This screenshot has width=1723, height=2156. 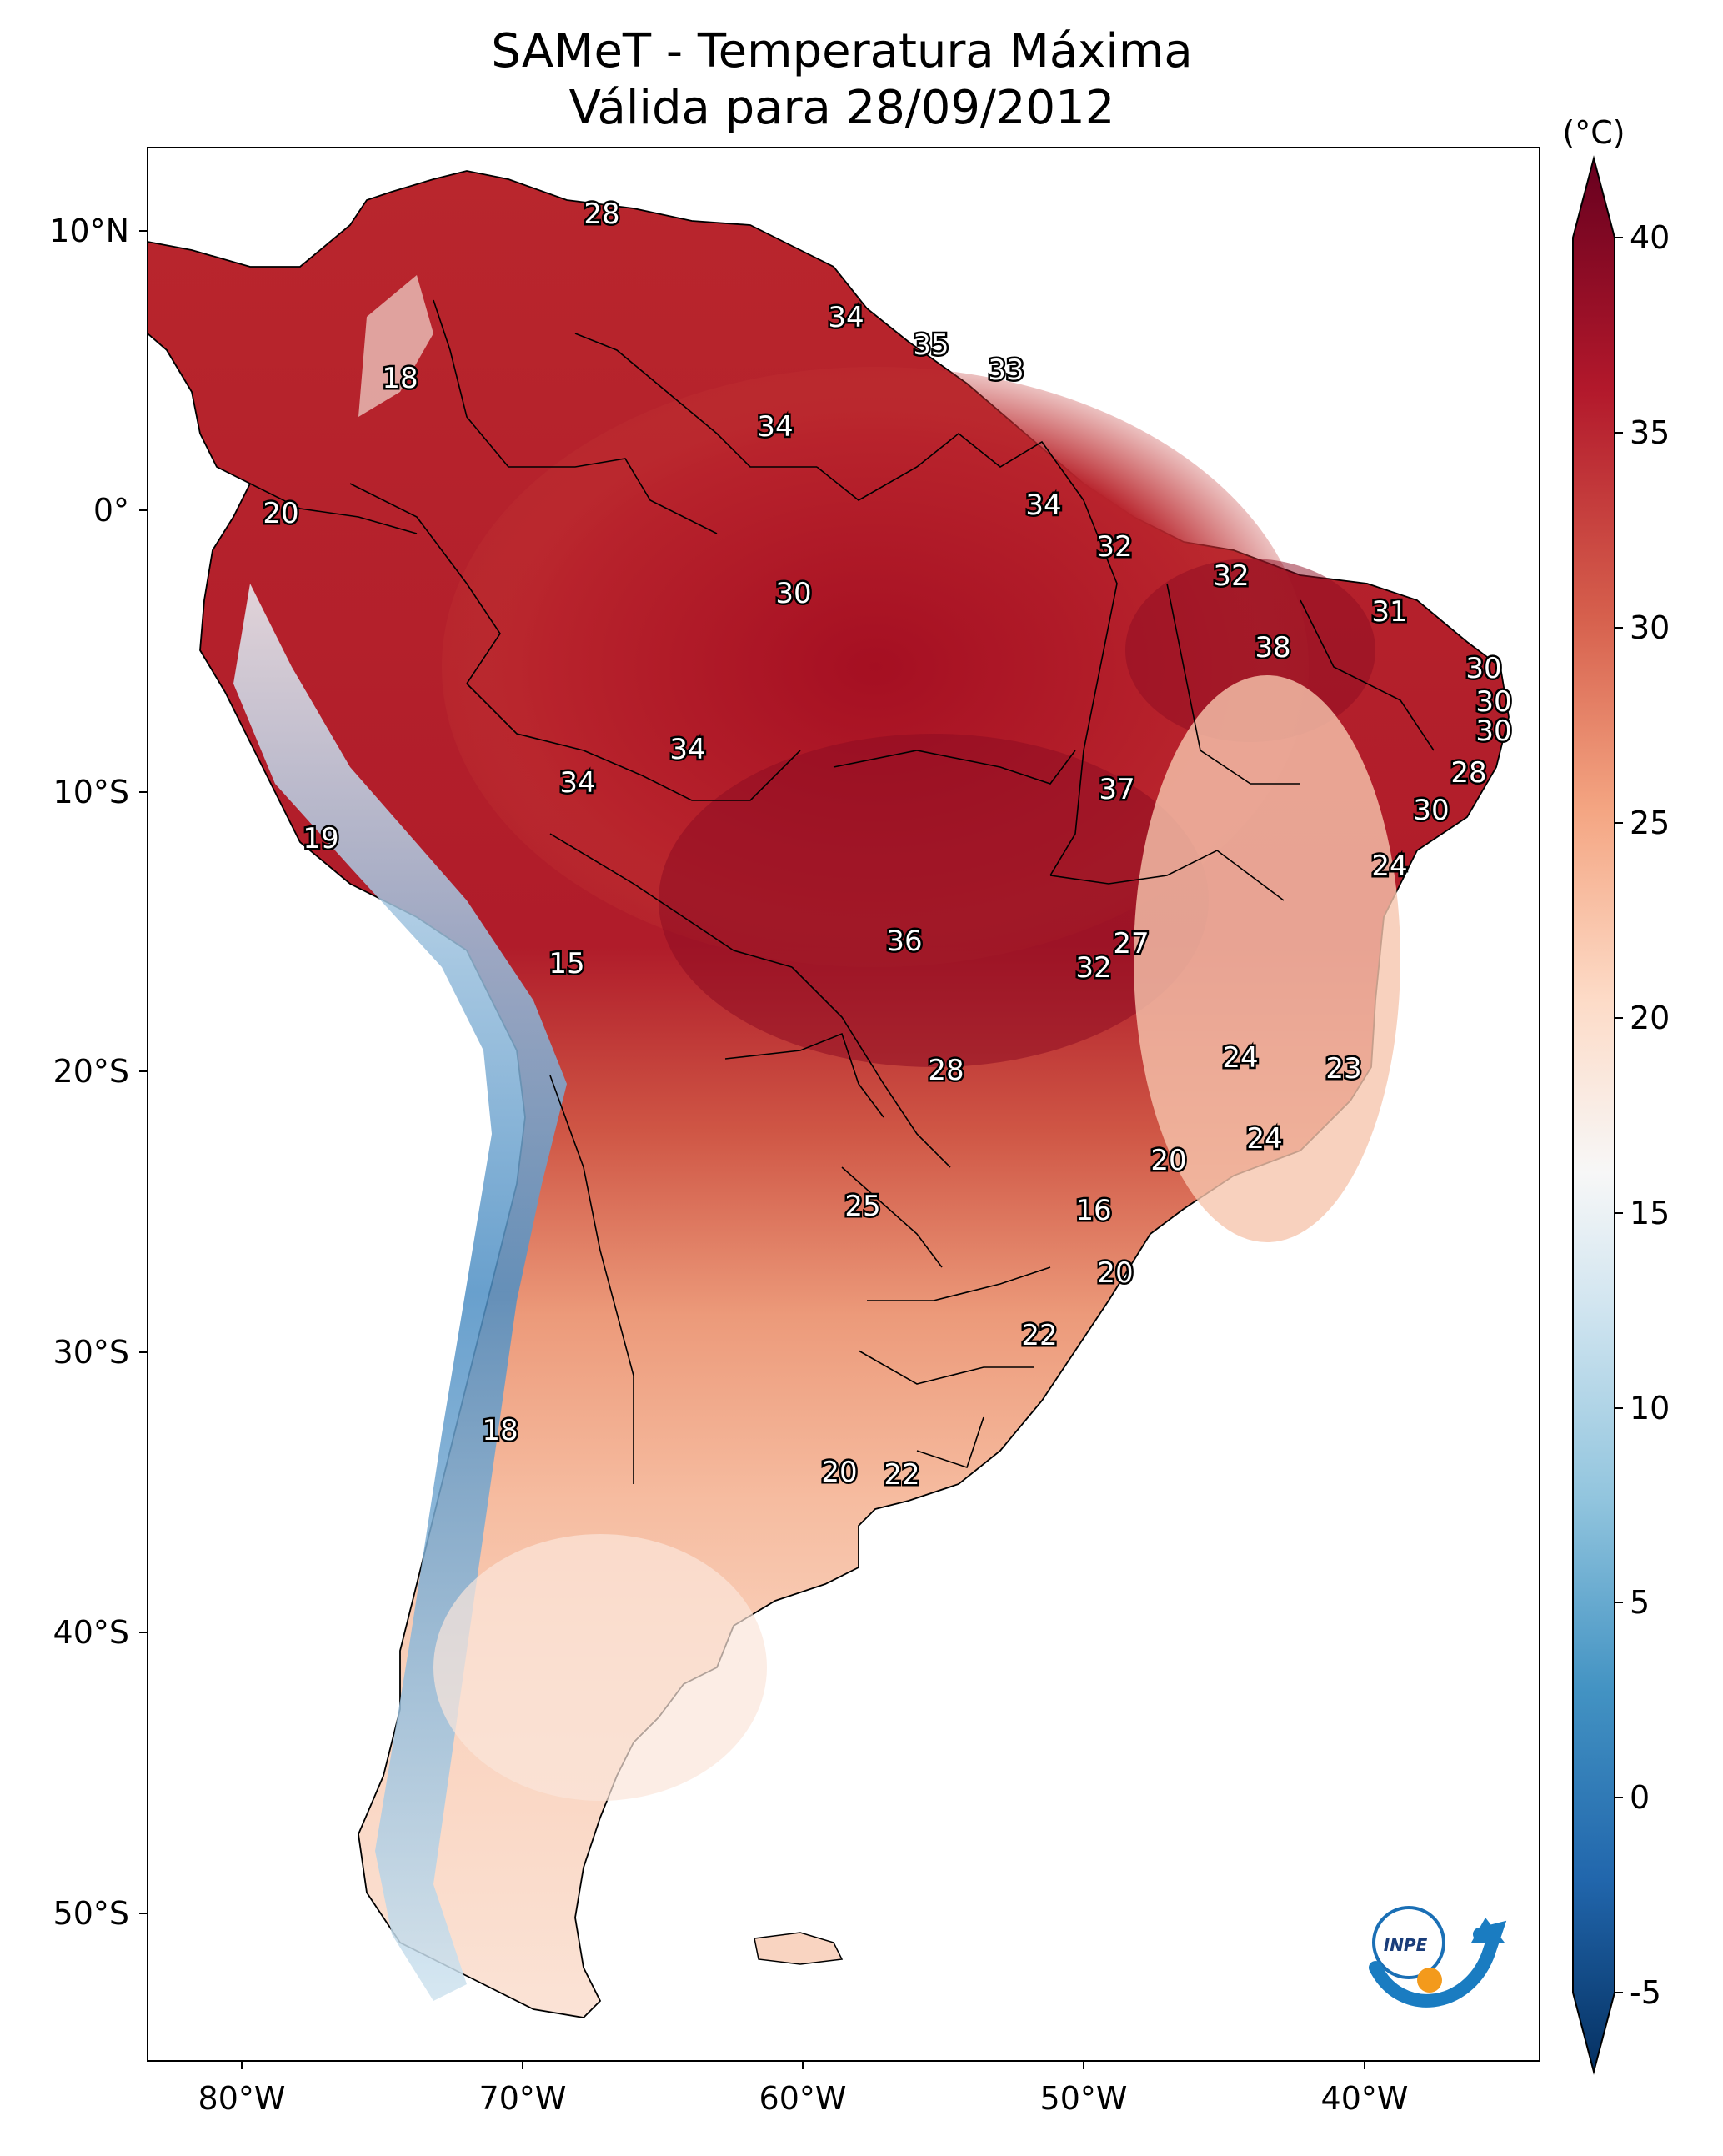 What do you see at coordinates (1272, 647) in the screenshot?
I see `contour-label: 38` at bounding box center [1272, 647].